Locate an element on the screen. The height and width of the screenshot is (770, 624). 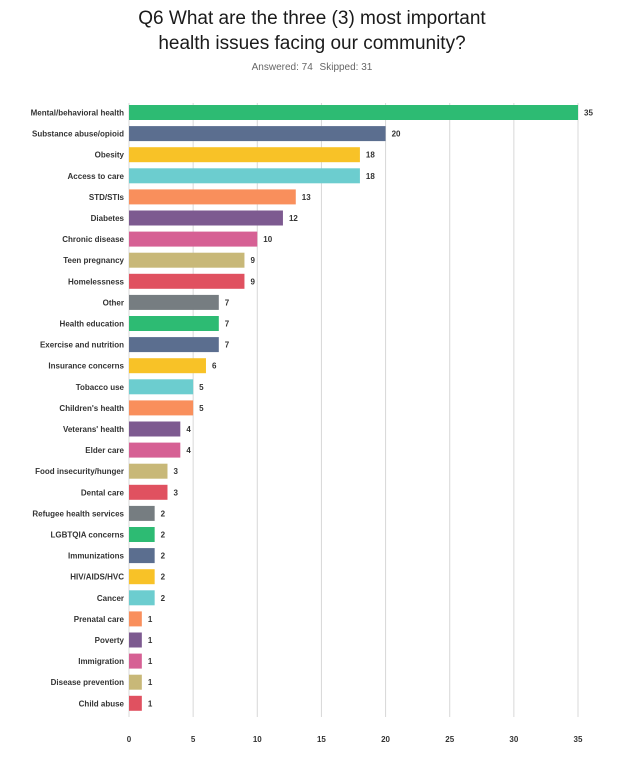
category-label: Children's health is located at coordinates (91, 408).